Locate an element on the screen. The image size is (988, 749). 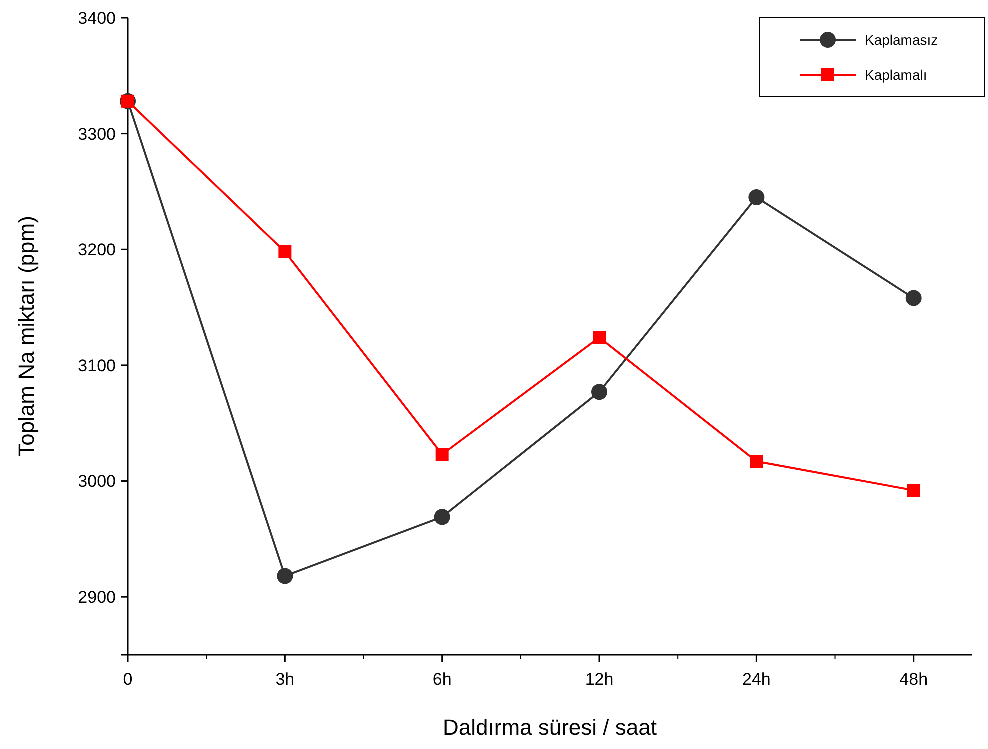
x-tick-label: 0 is located at coordinates (128, 679).